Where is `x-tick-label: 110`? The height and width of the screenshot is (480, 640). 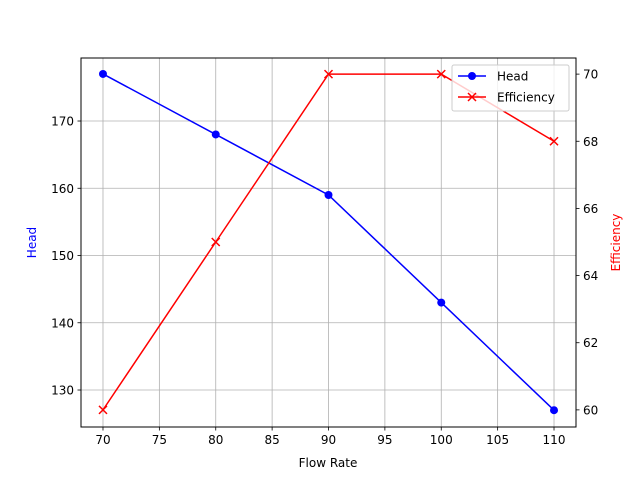 x-tick-label: 110 is located at coordinates (554, 440).